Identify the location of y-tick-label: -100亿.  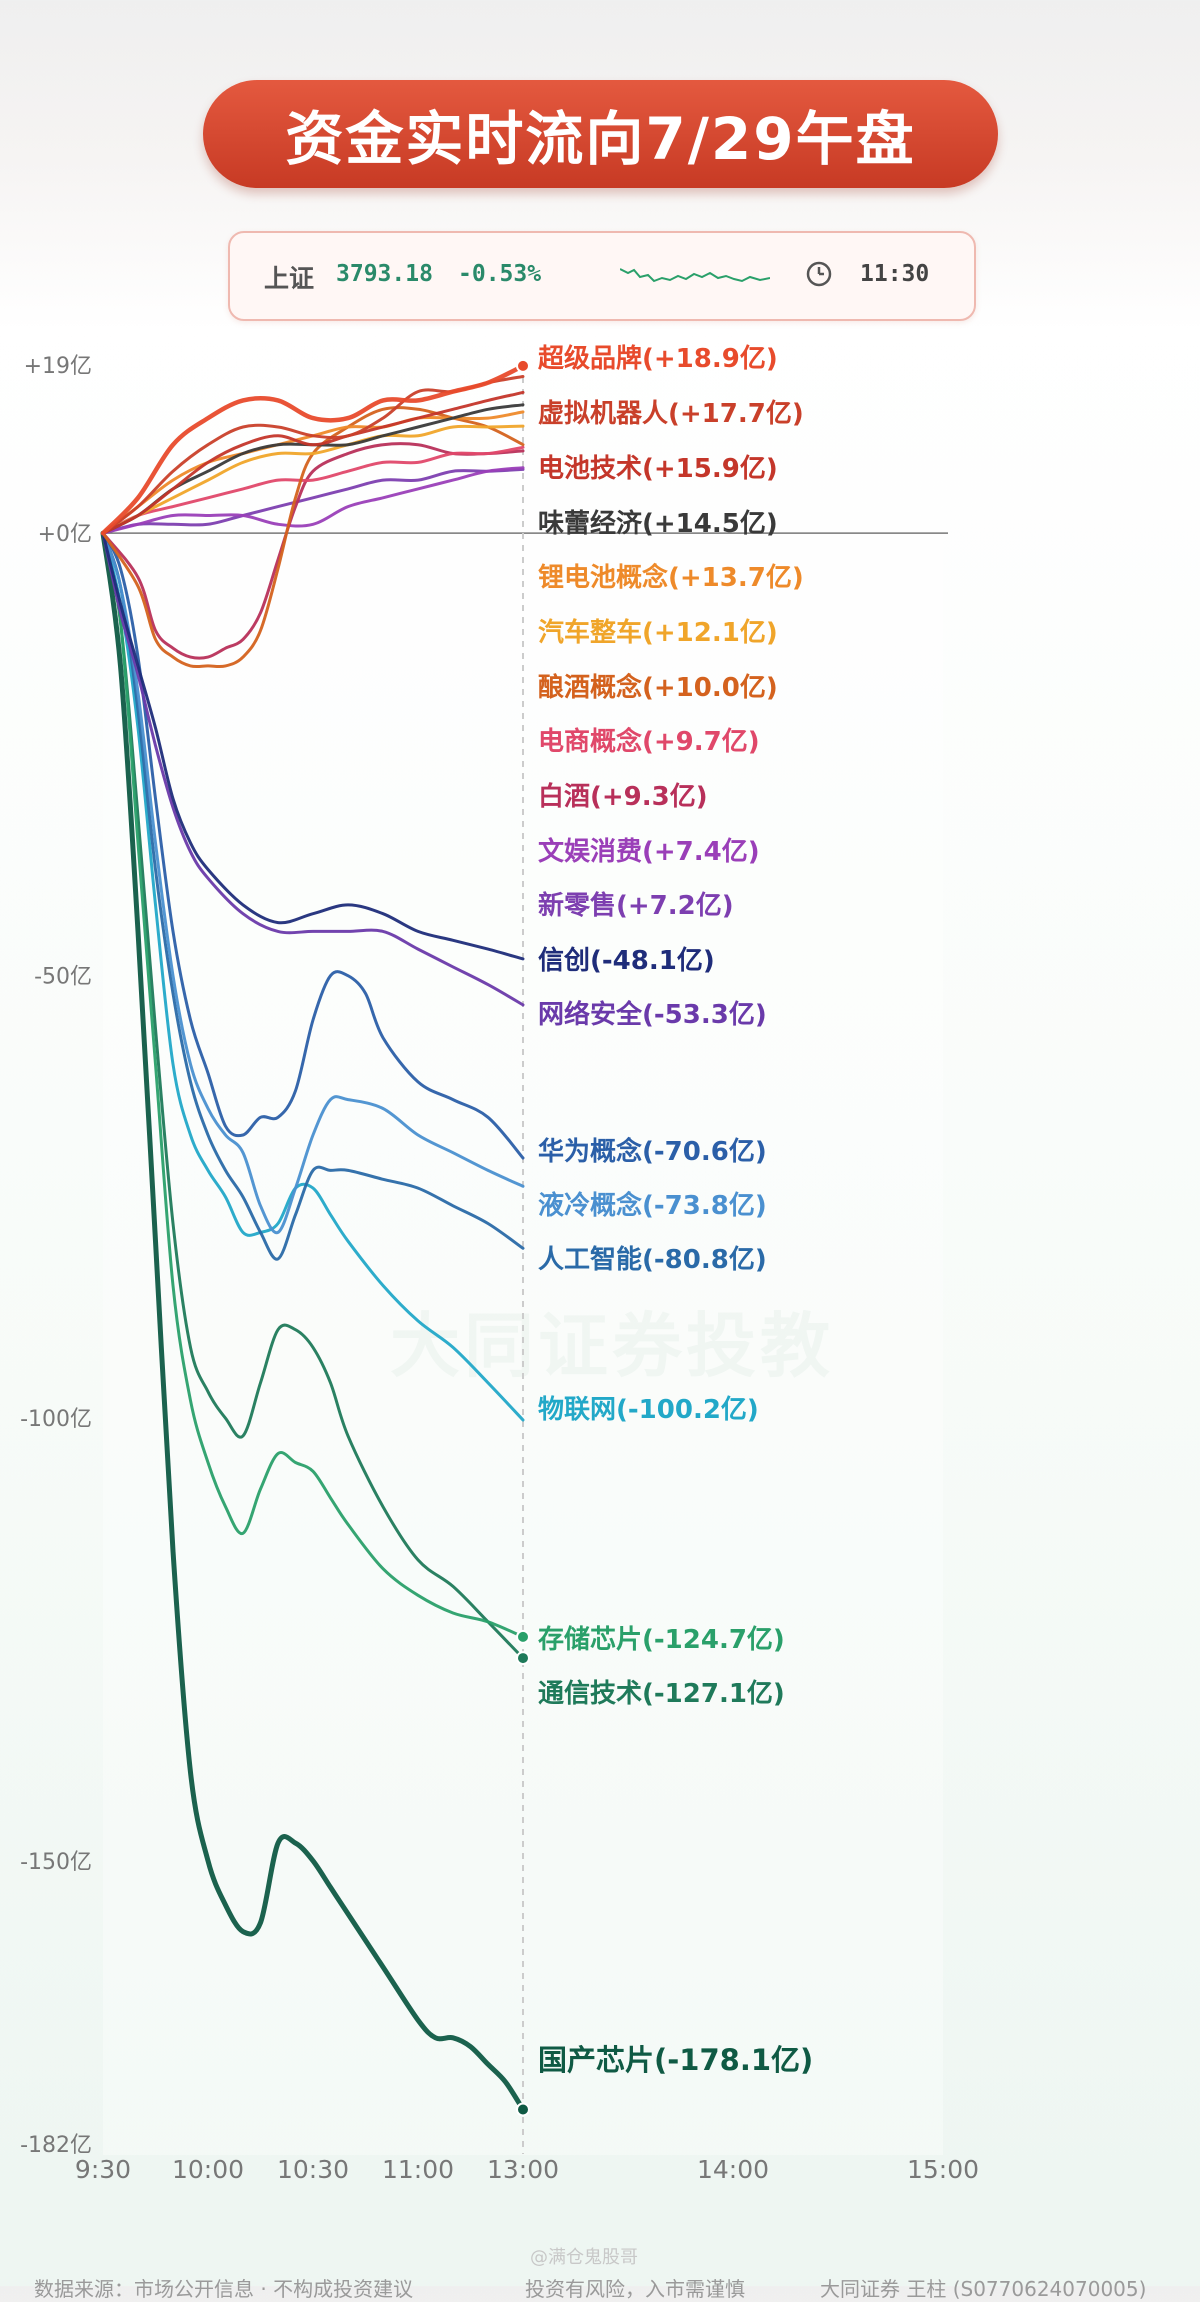
(56, 1419).